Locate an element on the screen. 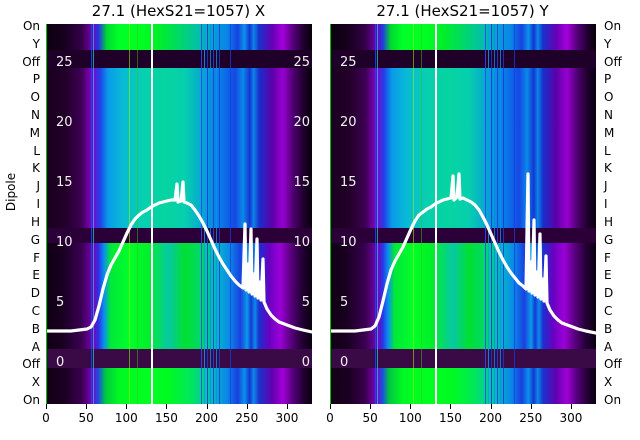 The image size is (640, 440). category-label-right-m-6: M is located at coordinates (609, 132).